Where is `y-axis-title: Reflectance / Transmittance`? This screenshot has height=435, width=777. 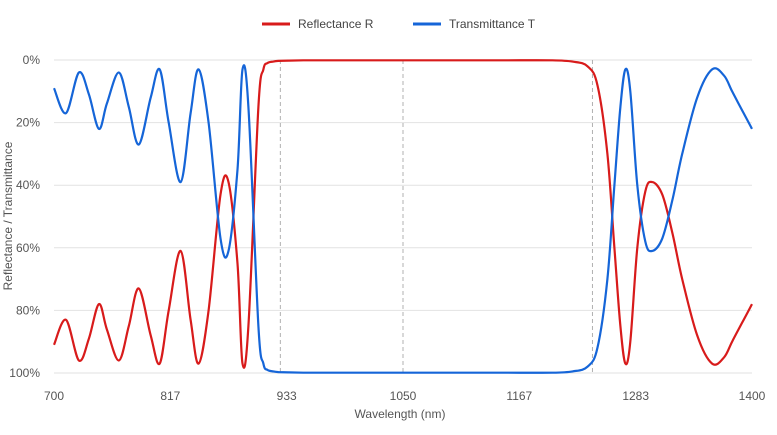 y-axis-title: Reflectance / Transmittance is located at coordinates (8, 215).